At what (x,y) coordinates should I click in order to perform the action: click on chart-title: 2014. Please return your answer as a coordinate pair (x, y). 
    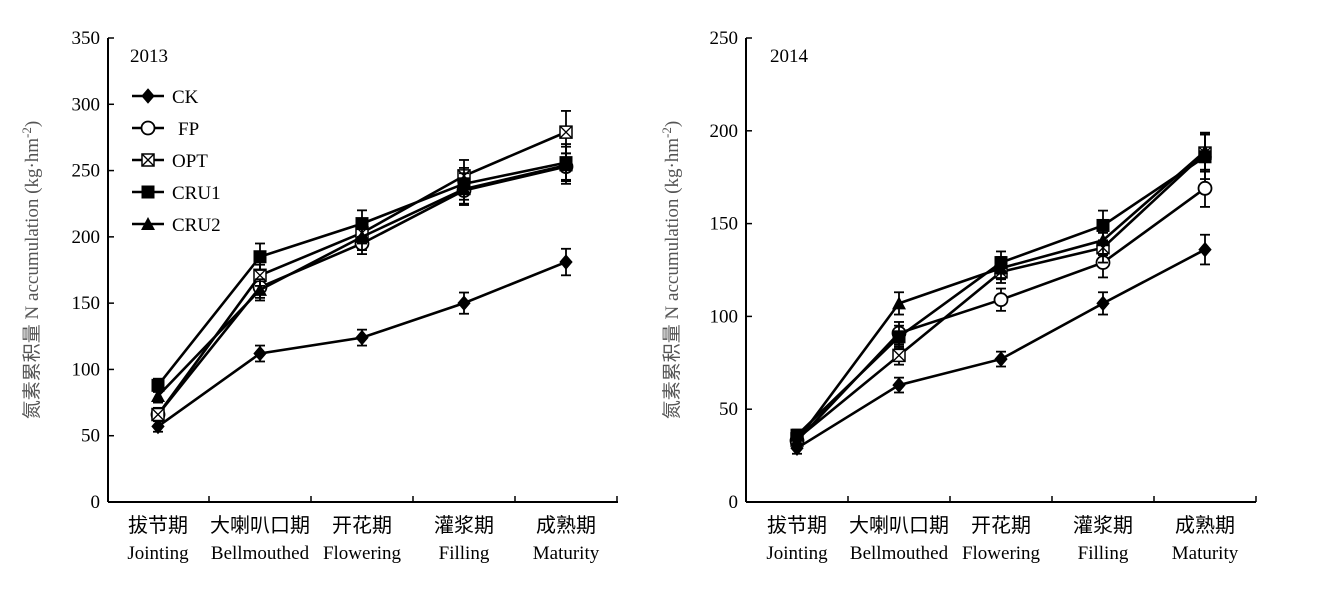
    Looking at the image, I should click on (789, 56).